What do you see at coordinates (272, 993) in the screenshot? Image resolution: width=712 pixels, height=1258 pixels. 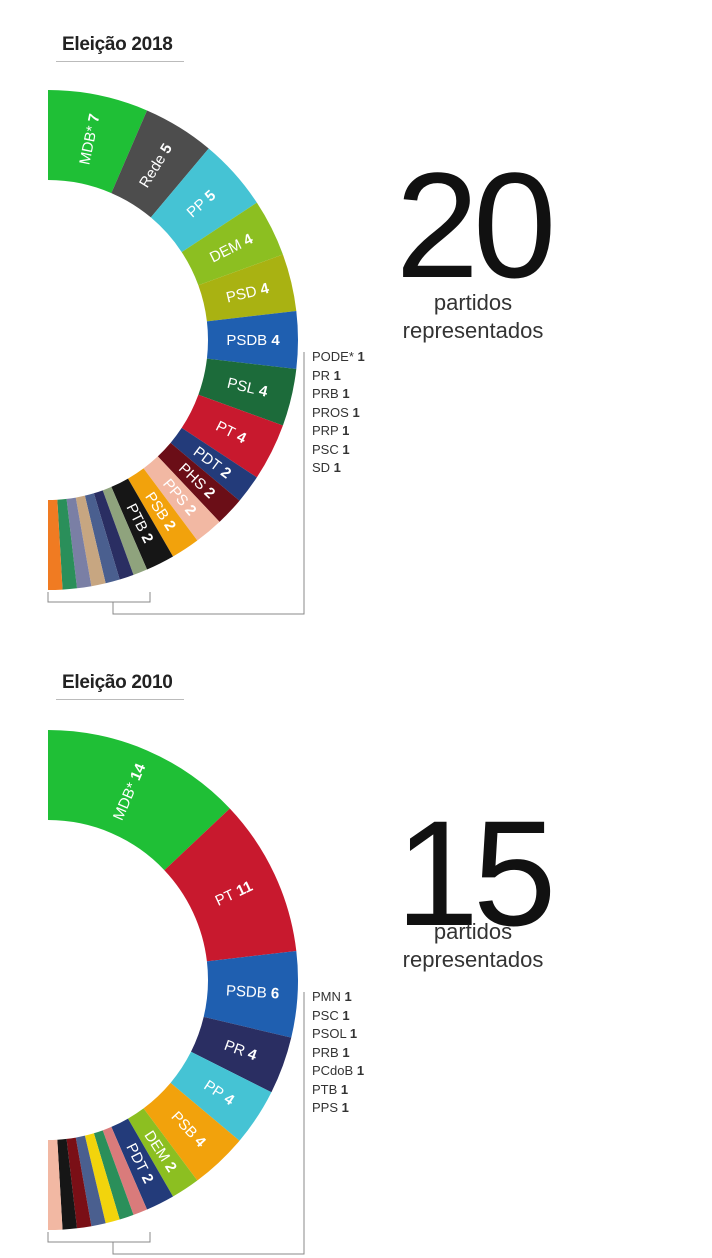 I see `segment-seat-count: 6` at bounding box center [272, 993].